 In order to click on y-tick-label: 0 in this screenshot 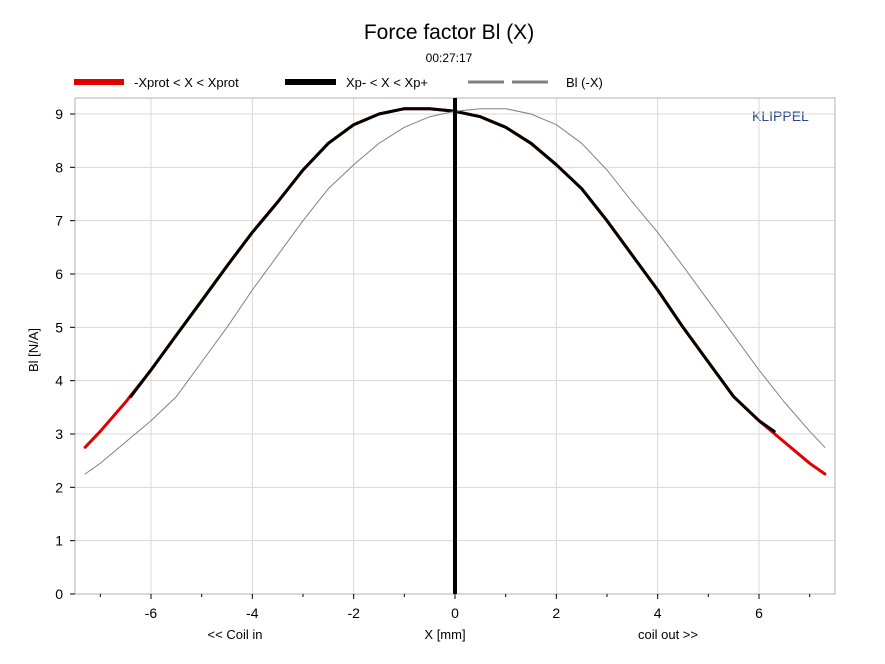, I will do `click(59, 594)`.